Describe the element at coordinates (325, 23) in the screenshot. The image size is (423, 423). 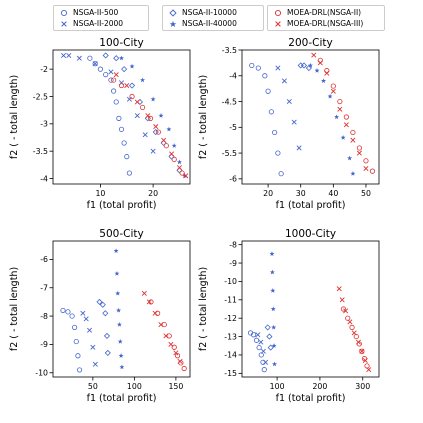
I see `legend-label: MOEA-DRL(NSGA-III)` at that location.